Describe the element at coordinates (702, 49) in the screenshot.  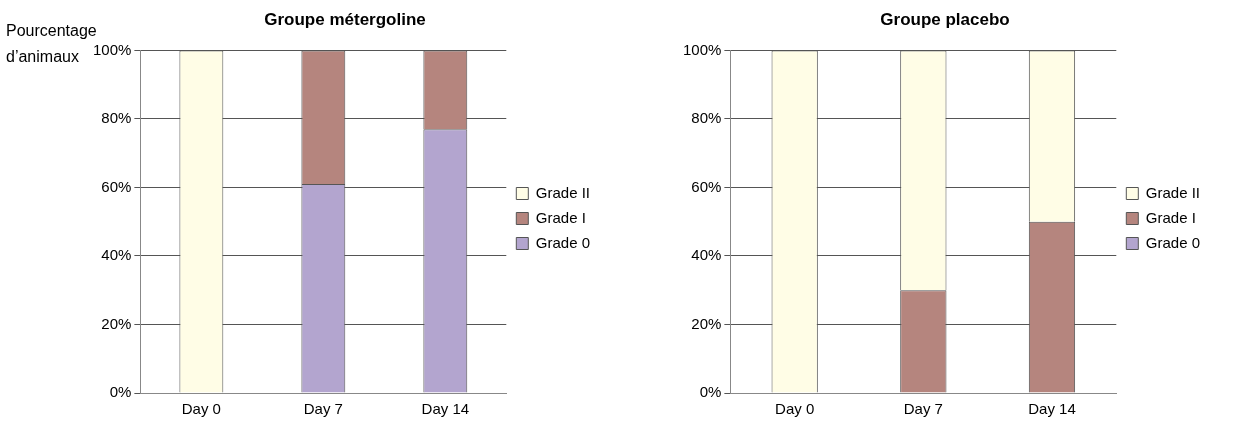
I see `y-tick-label: 100%` at that location.